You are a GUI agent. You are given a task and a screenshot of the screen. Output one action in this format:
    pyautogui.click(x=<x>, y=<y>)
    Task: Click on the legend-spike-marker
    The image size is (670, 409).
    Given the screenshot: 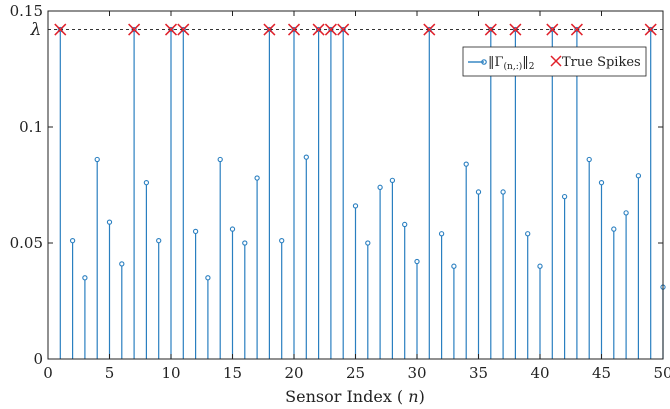 What is the action you would take?
    pyautogui.click(x=556, y=61)
    